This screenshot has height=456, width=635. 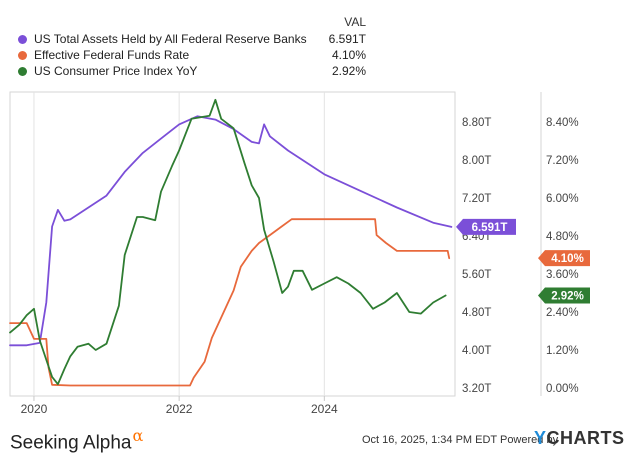 What do you see at coordinates (460, 440) in the screenshot?
I see `timestamp: Oct 16, 2025, 1:34 PM EDT Powered by` at bounding box center [460, 440].